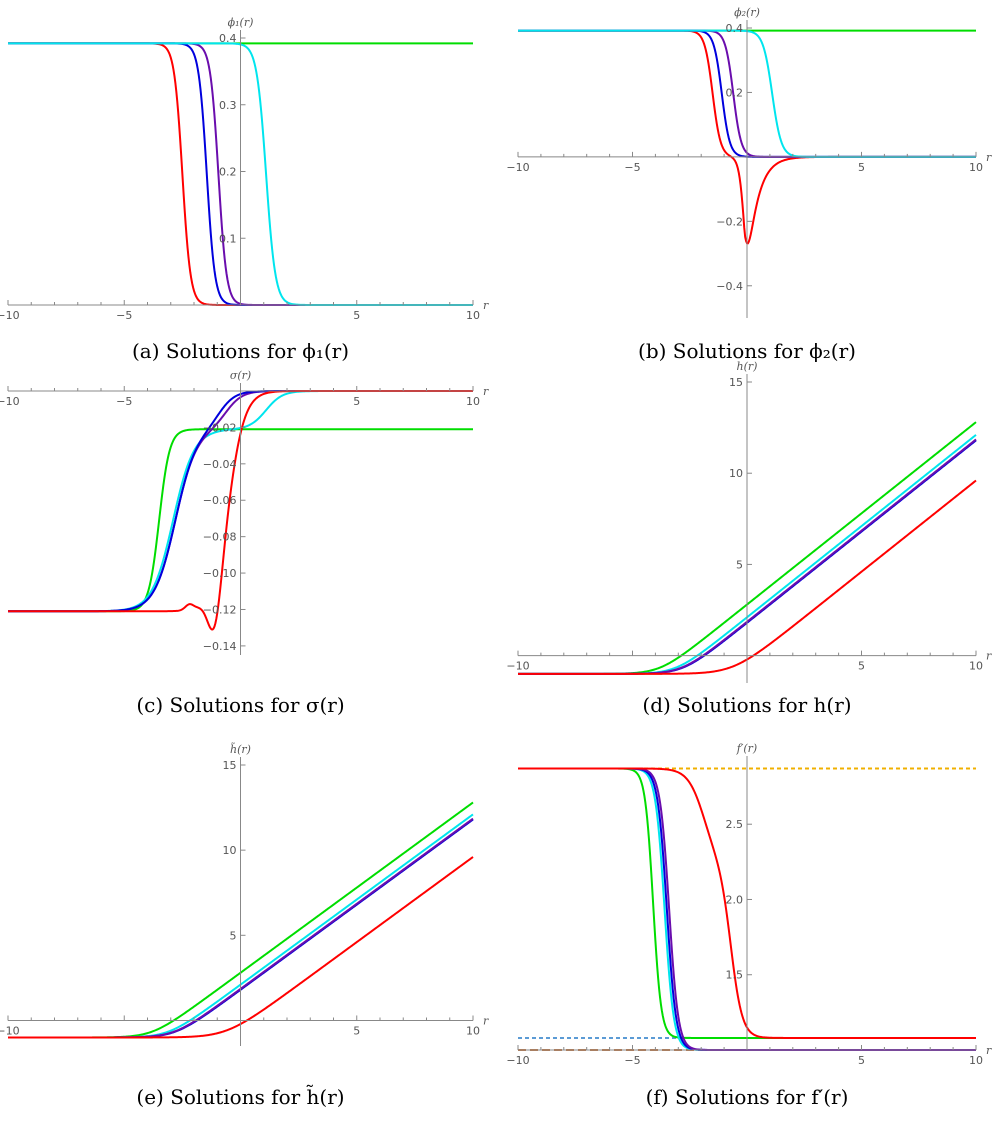 The height and width of the screenshot is (1133, 1006). What do you see at coordinates (729, 221) in the screenshot?
I see `y-tick-label: −0.2` at bounding box center [729, 221].